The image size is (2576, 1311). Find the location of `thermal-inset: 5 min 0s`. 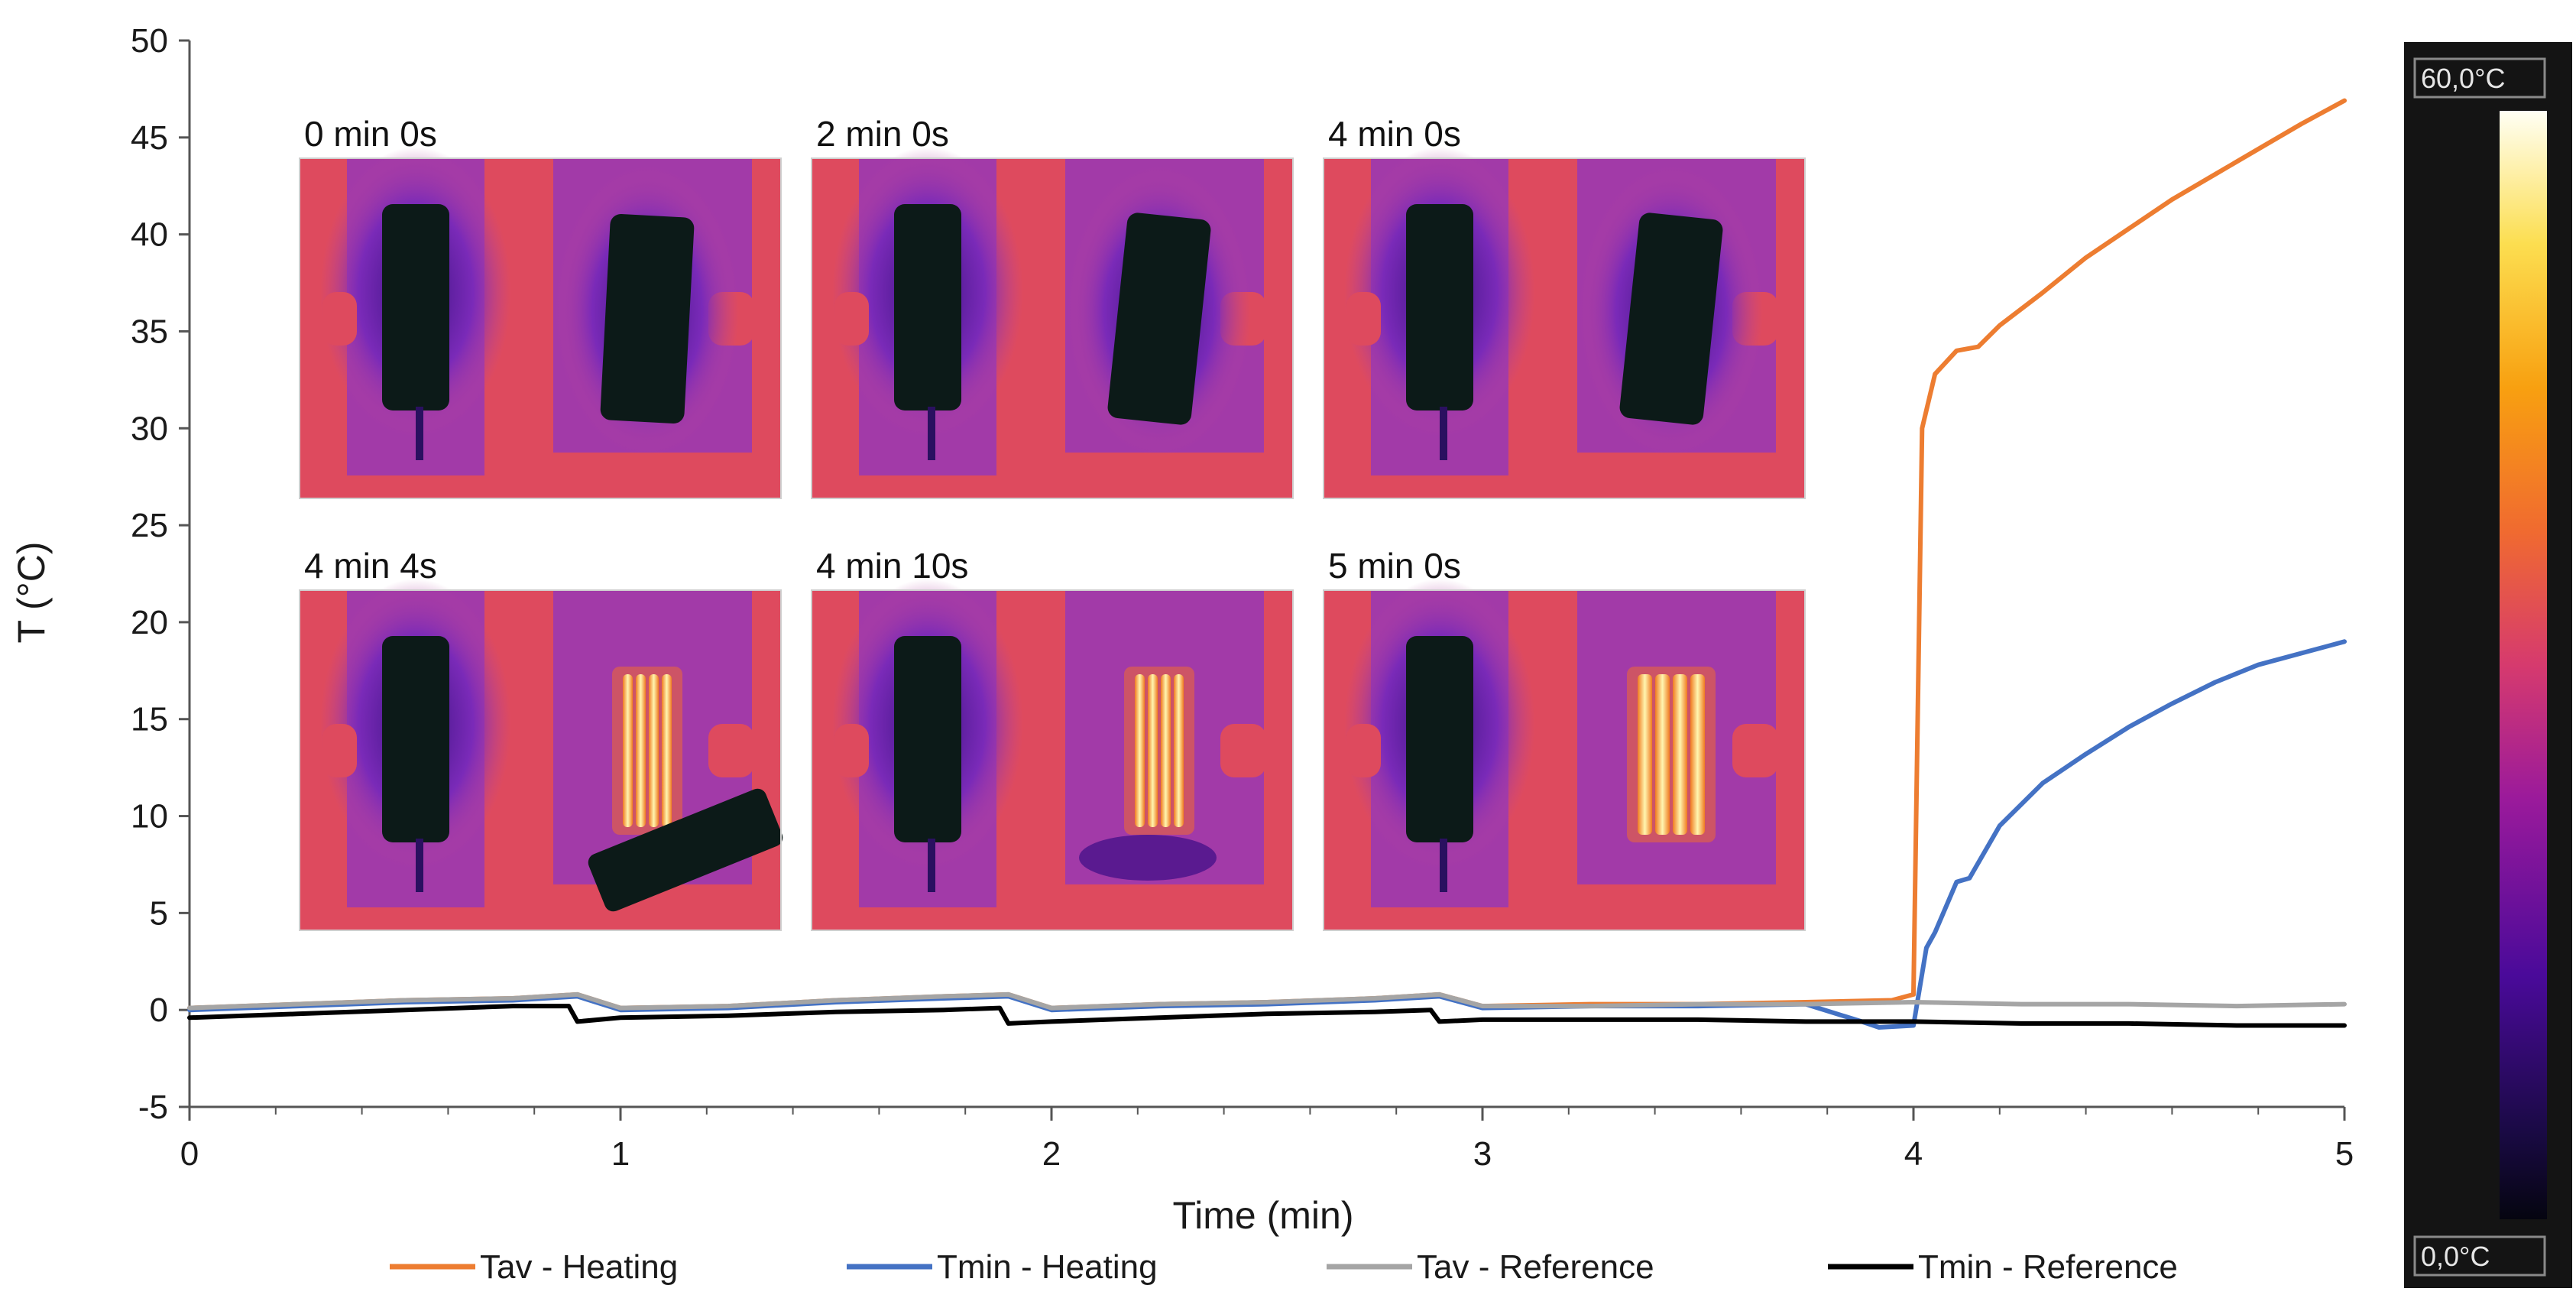

thermal-inset: 5 min 0s is located at coordinates (1564, 738).